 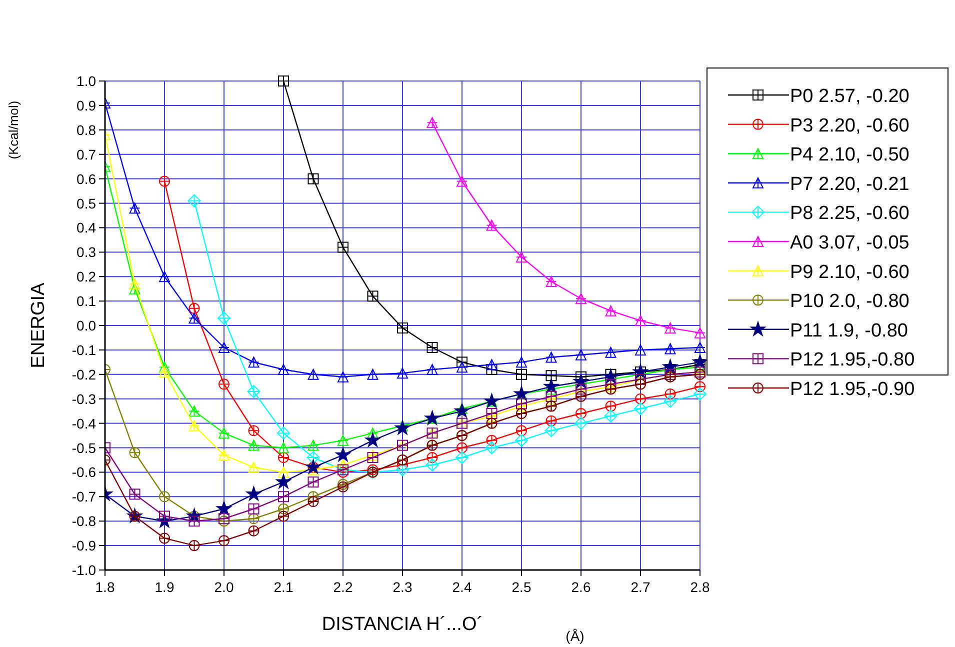 What do you see at coordinates (850, 301) in the screenshot?
I see `legend-label: P10 2.0, -0.80` at bounding box center [850, 301].